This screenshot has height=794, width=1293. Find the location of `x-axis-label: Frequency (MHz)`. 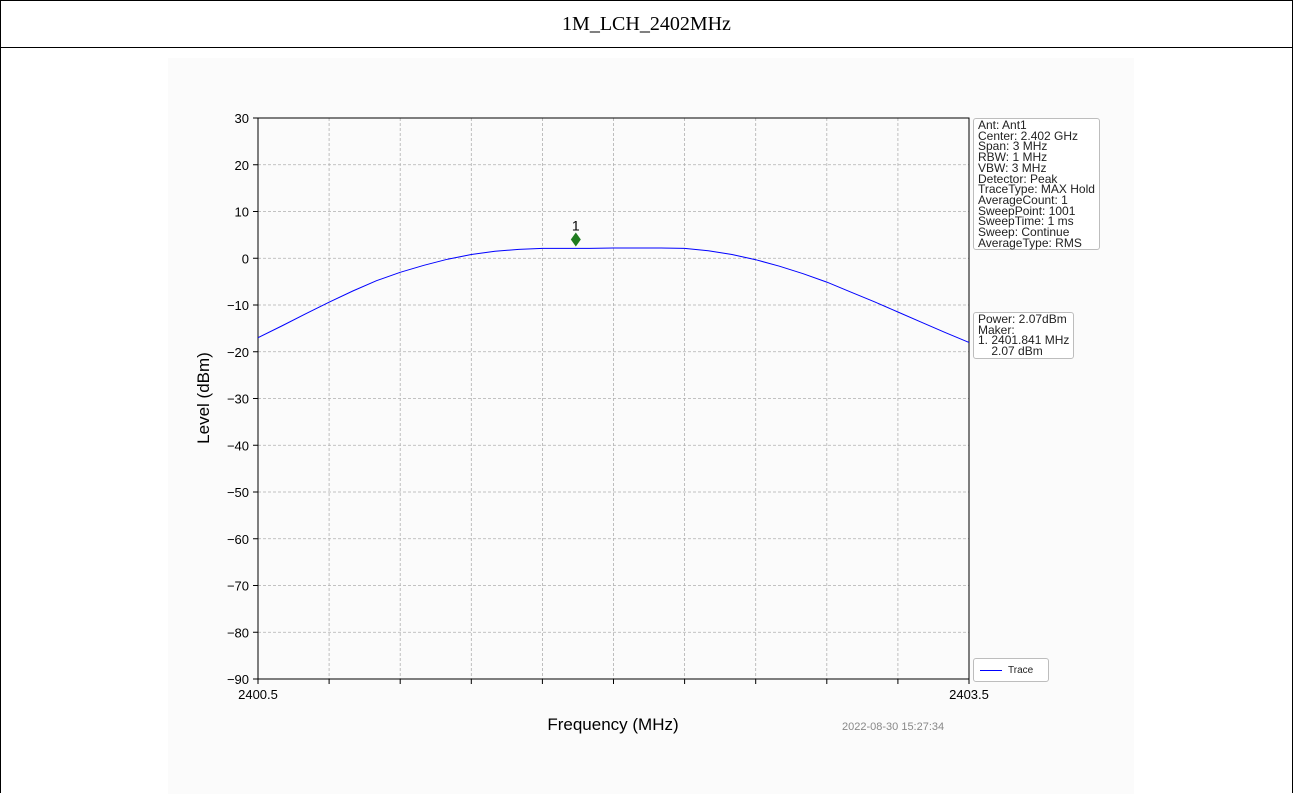

x-axis-label: Frequency (MHz) is located at coordinates (612, 724).